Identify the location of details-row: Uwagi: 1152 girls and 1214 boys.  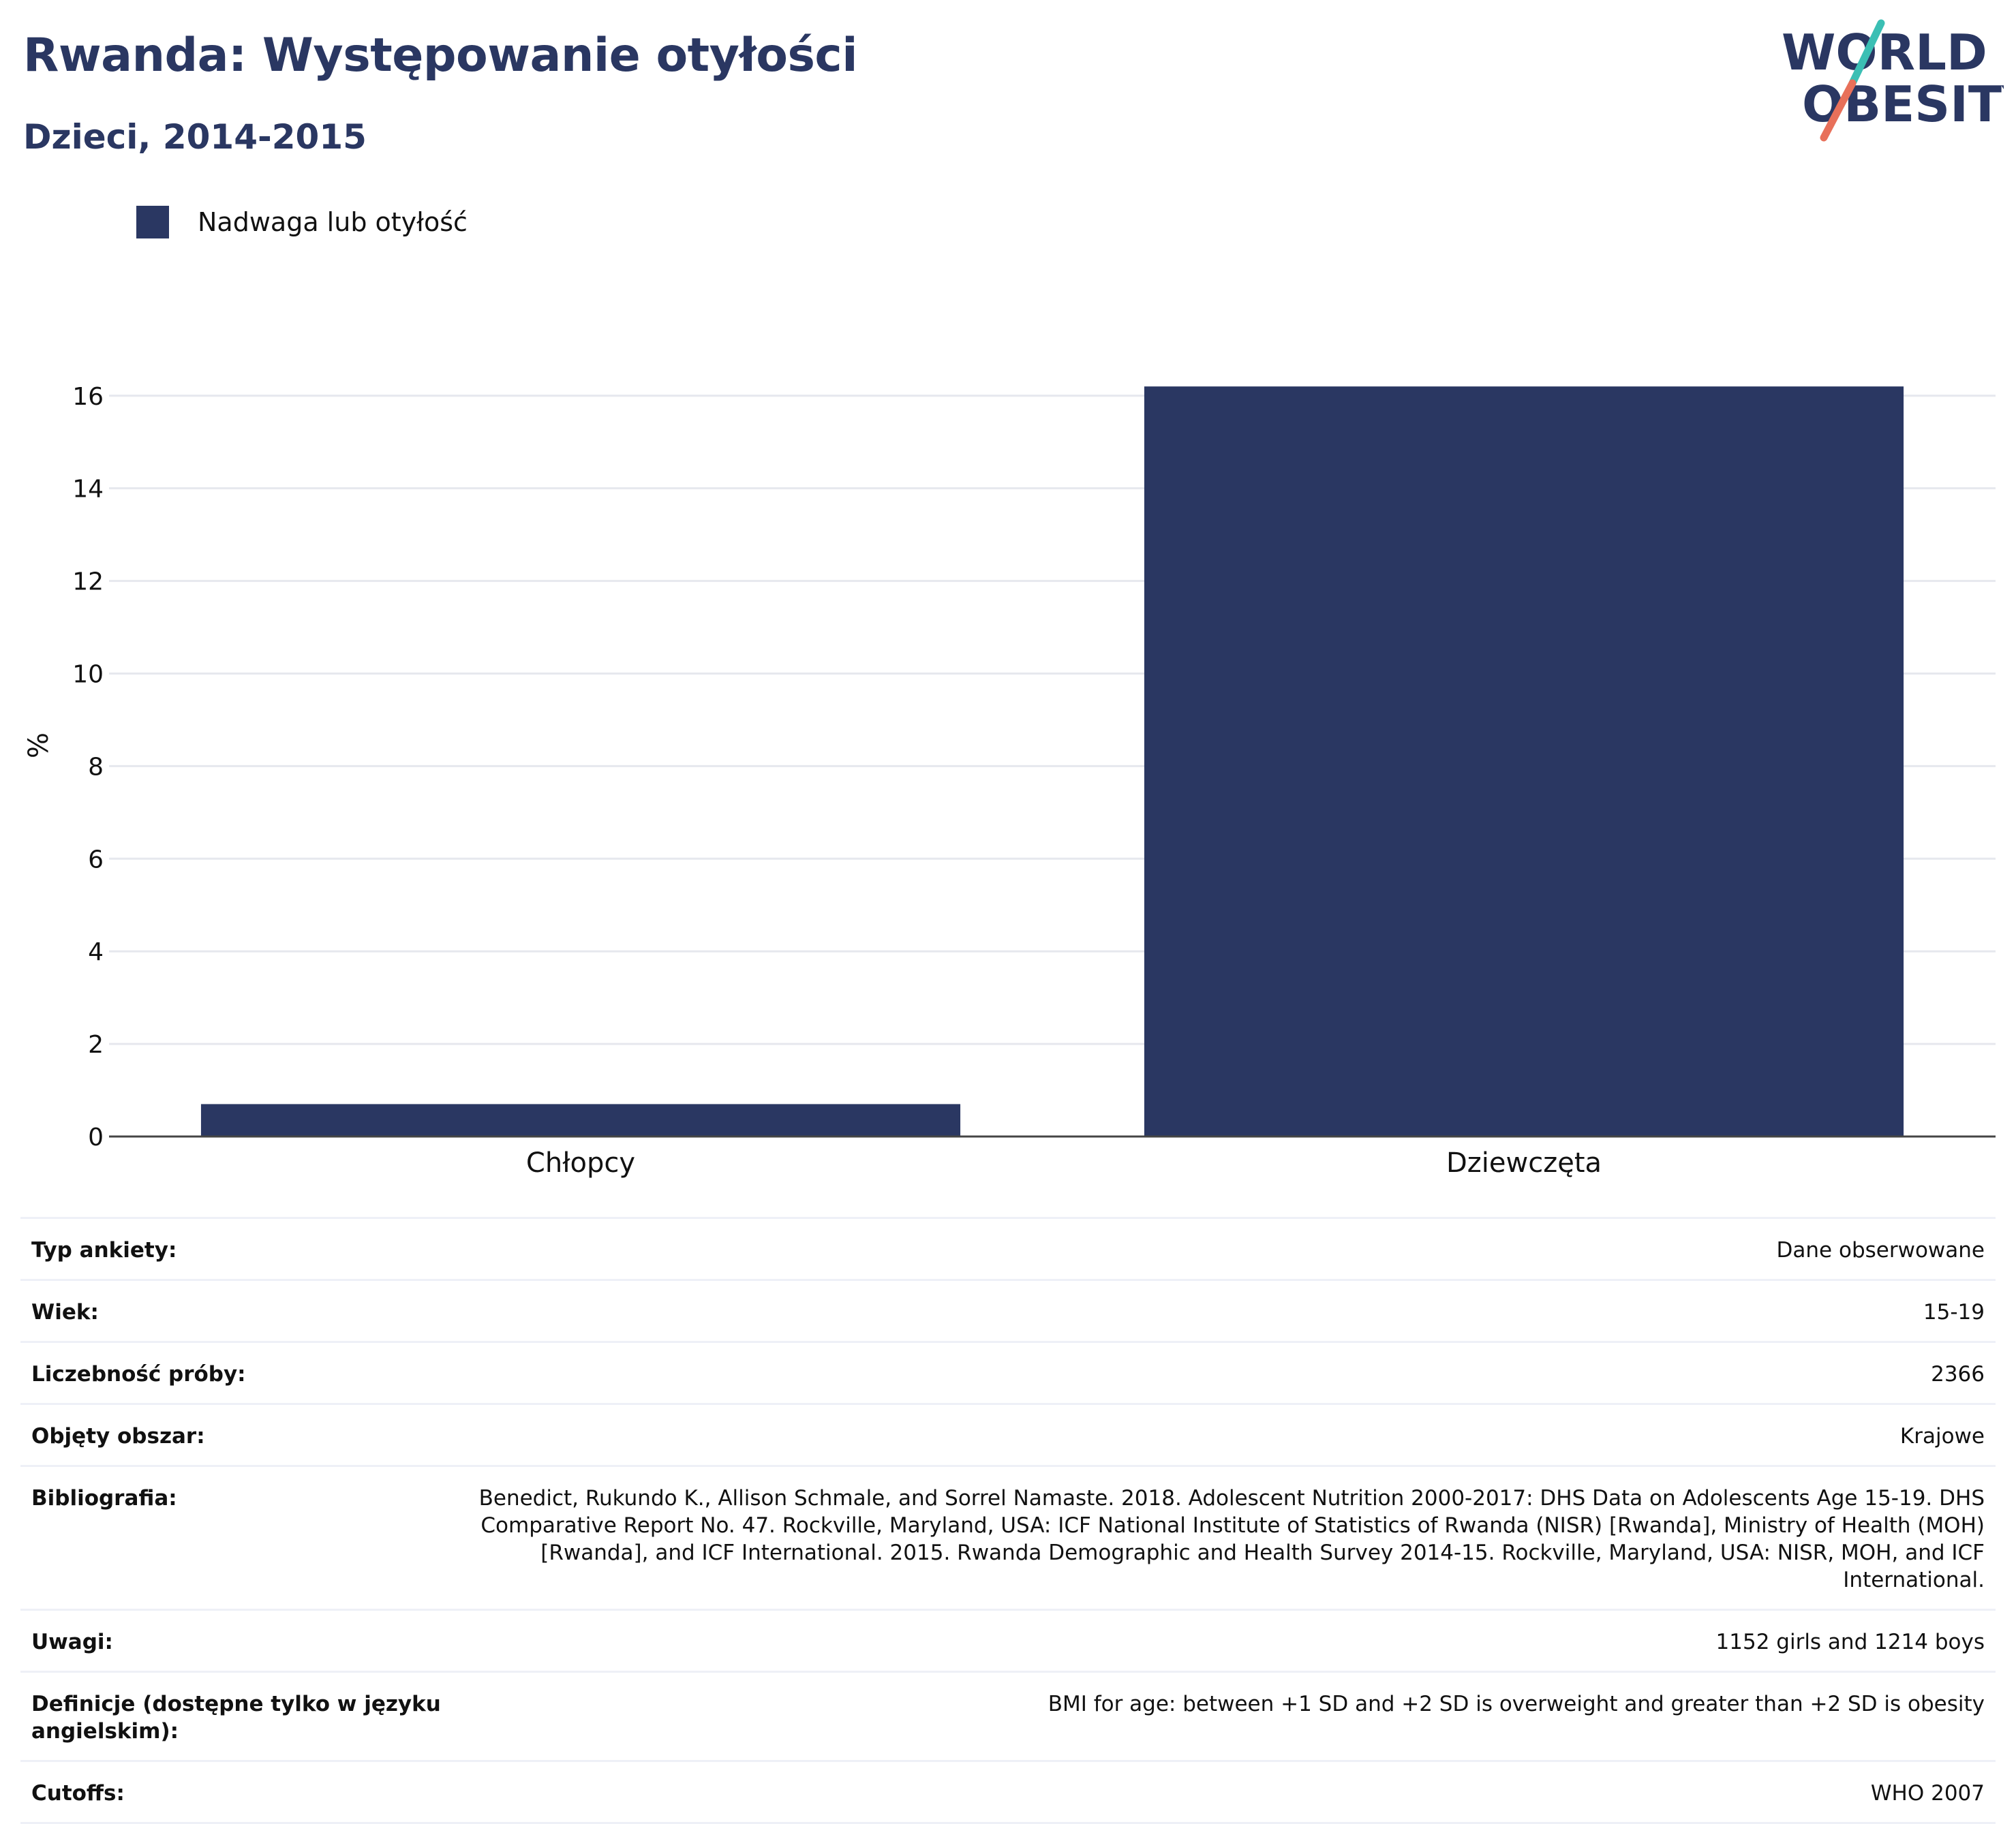
(1008, 1641).